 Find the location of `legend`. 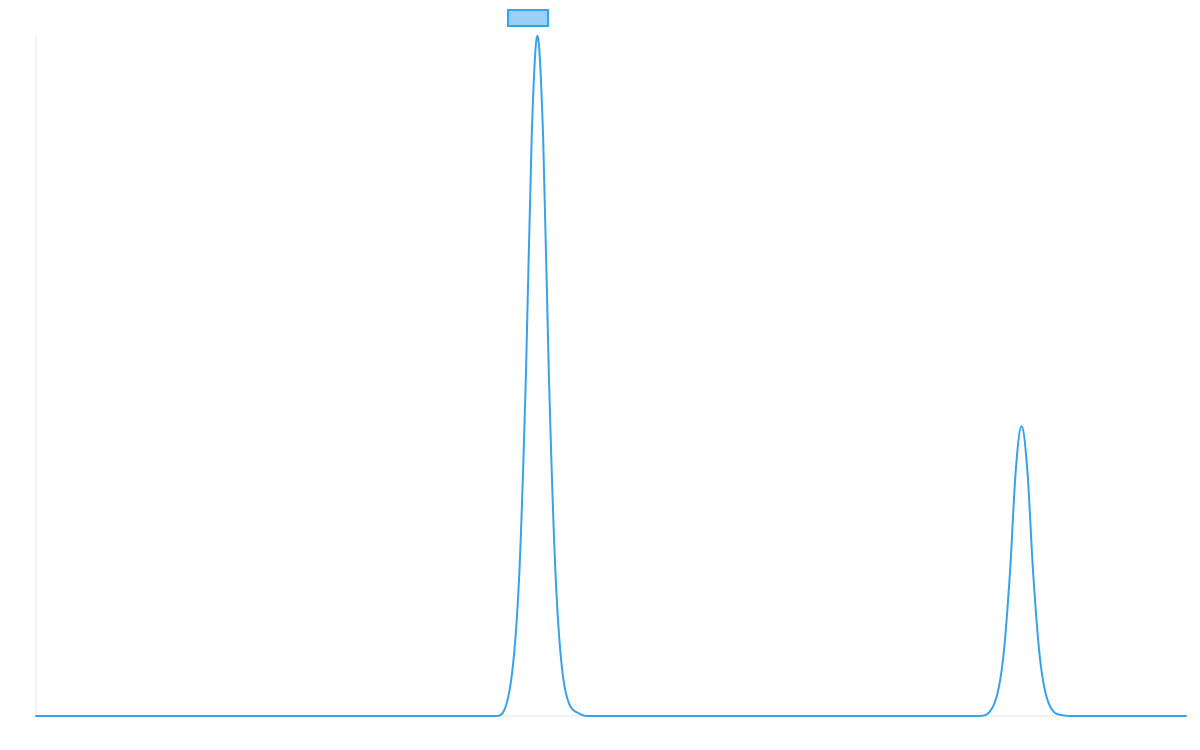

legend is located at coordinates (528, 18).